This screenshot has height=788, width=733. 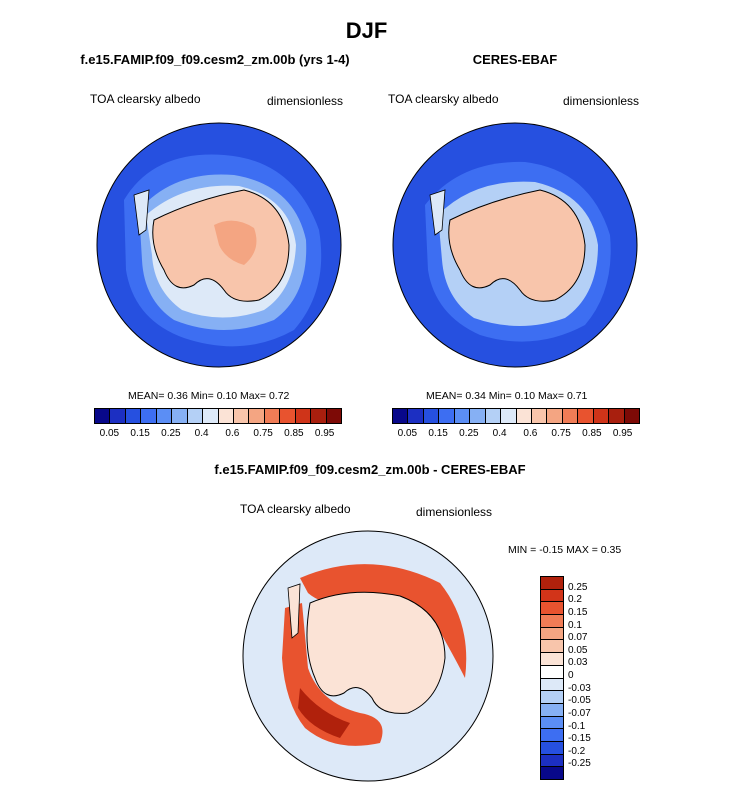 I want to click on colorbar-tick-label: 0.03, so click(x=578, y=663).